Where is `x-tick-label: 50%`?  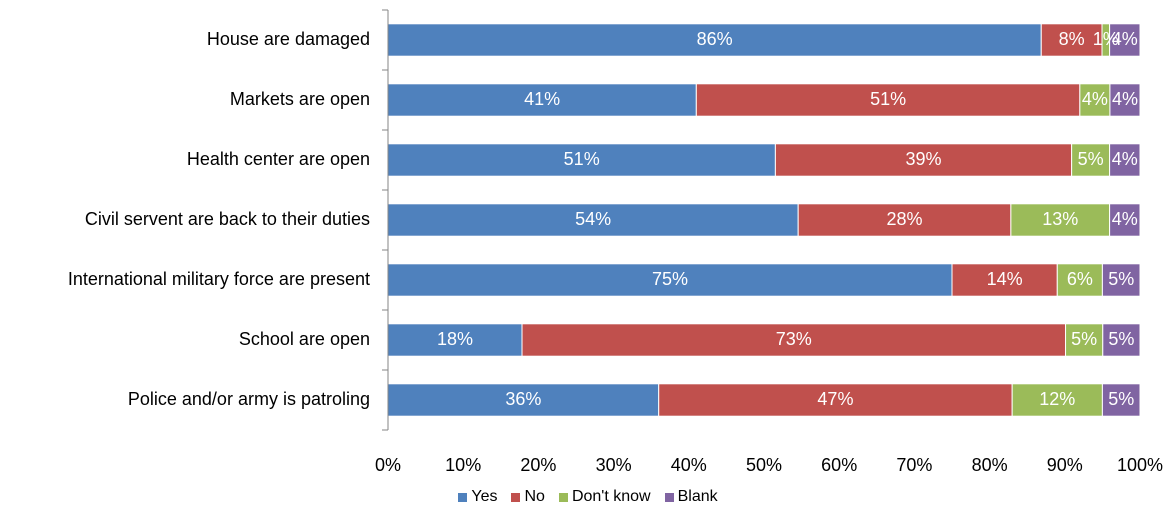 x-tick-label: 50% is located at coordinates (764, 465).